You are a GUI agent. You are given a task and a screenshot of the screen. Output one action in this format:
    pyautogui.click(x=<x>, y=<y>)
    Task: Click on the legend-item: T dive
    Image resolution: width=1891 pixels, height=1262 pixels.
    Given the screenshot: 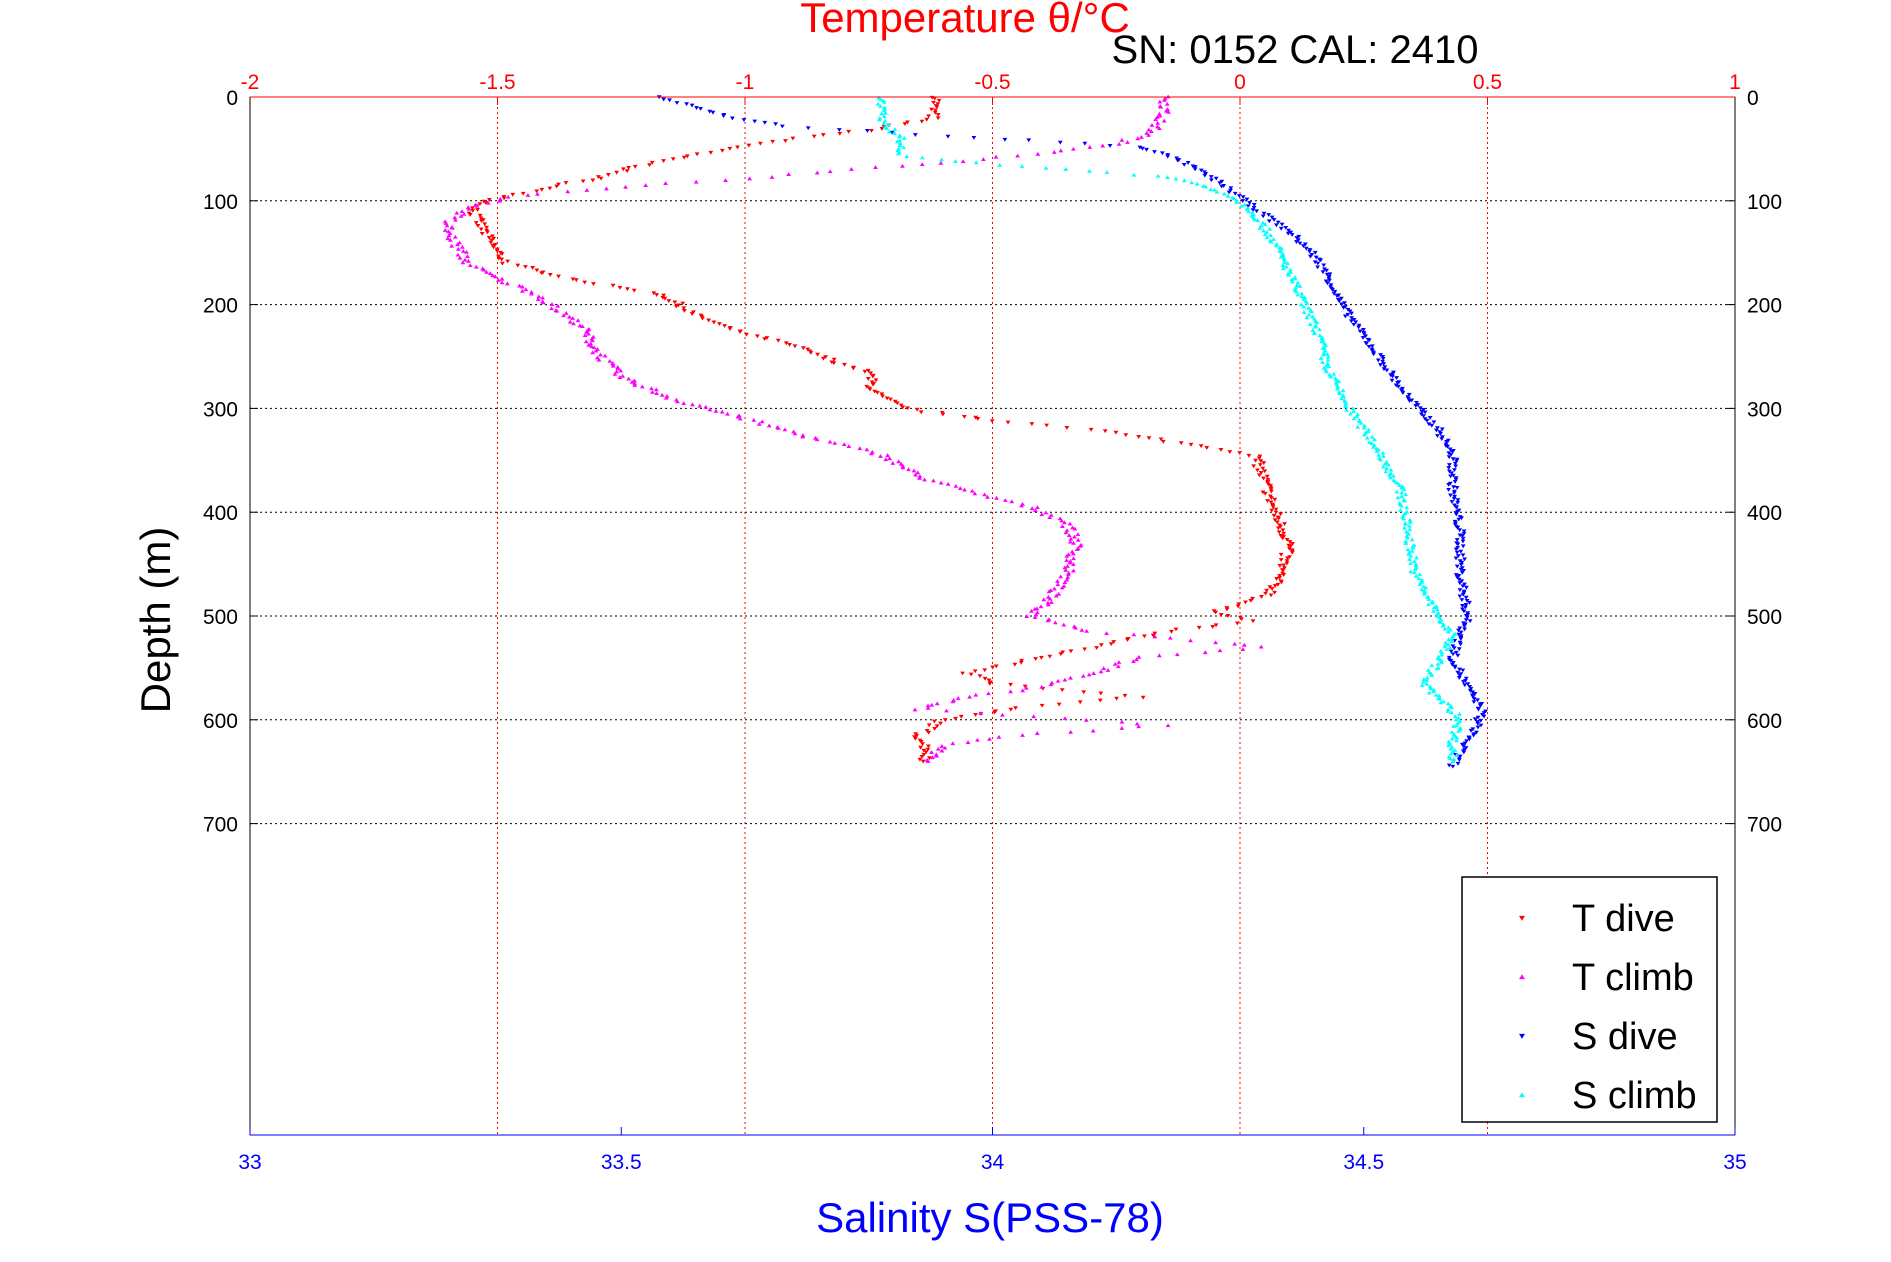 What is the action you would take?
    pyautogui.click(x=1597, y=919)
    